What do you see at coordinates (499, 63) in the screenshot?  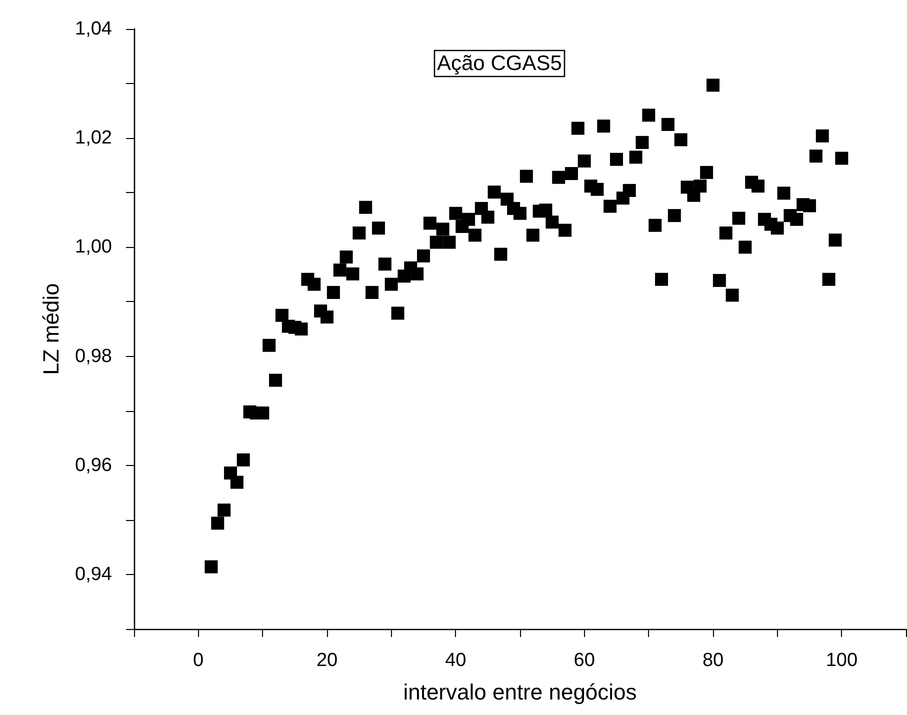 I see `text: Ação CGAS5` at bounding box center [499, 63].